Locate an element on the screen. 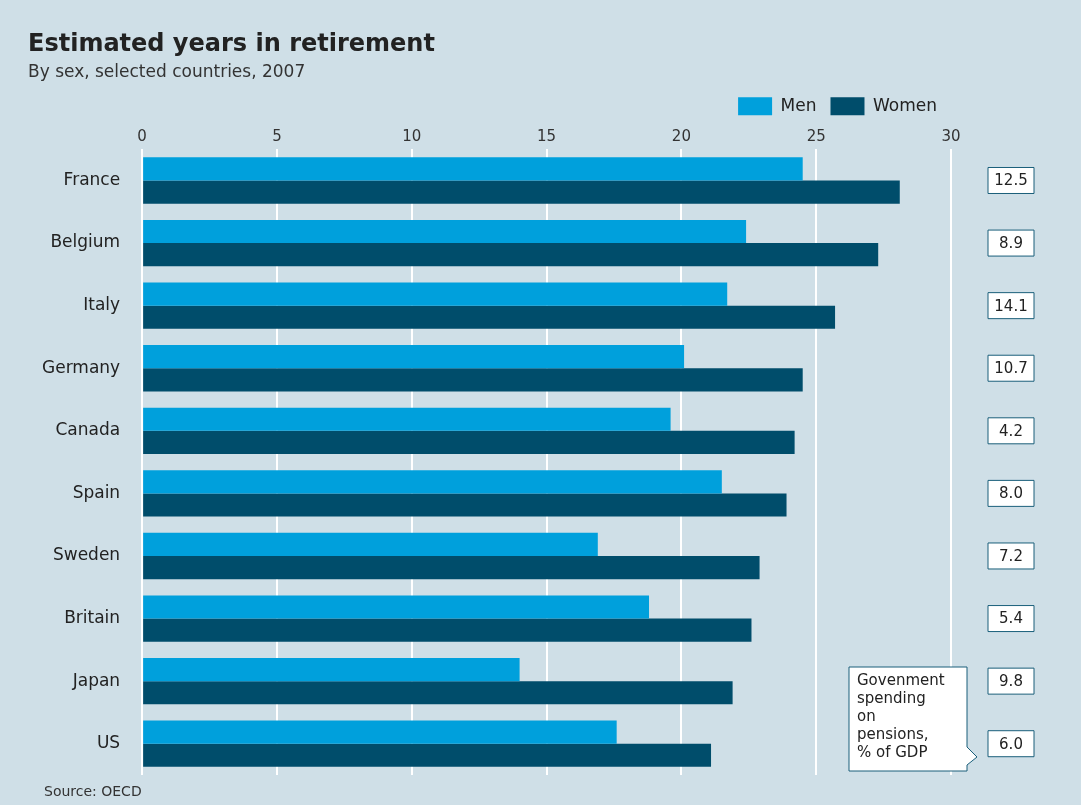 Image resolution: width=1081 pixels, height=805 pixels. text: 7.2 is located at coordinates (1011, 555).